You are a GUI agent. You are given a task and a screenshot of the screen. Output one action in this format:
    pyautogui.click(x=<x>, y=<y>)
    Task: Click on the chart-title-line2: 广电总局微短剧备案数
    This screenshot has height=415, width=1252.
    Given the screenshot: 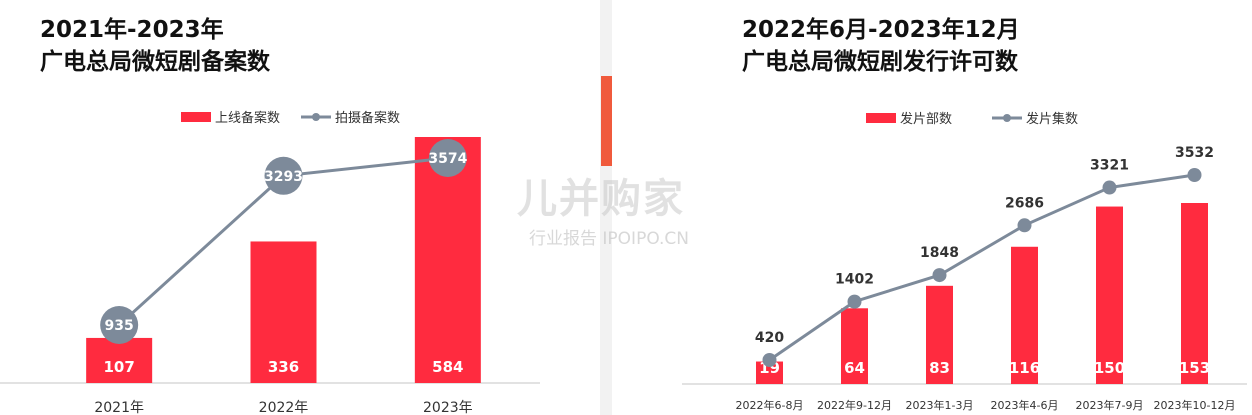 What is the action you would take?
    pyautogui.click(x=155, y=62)
    